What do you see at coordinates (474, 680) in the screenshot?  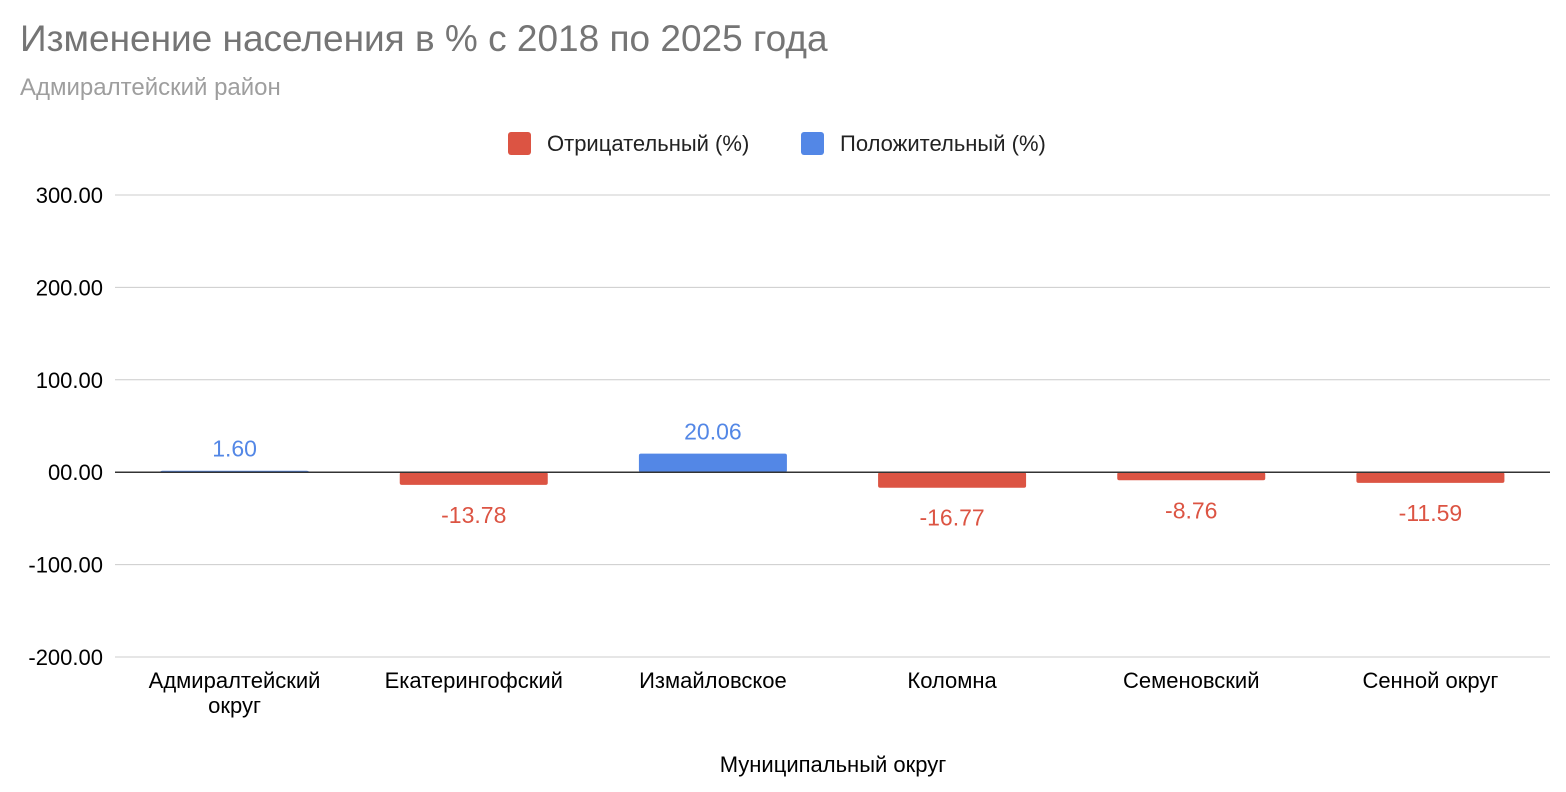 I see `x-category-label: Екатерингофский` at bounding box center [474, 680].